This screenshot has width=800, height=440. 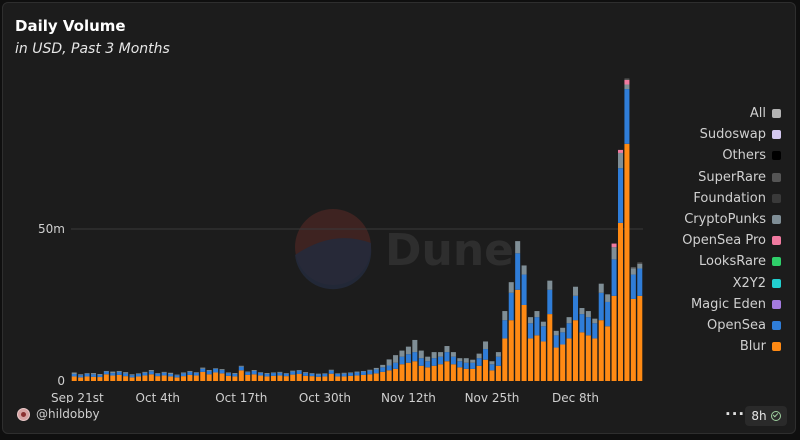 What do you see at coordinates (731, 240) in the screenshot?
I see `legend-item: OpenSea Pro` at bounding box center [731, 240].